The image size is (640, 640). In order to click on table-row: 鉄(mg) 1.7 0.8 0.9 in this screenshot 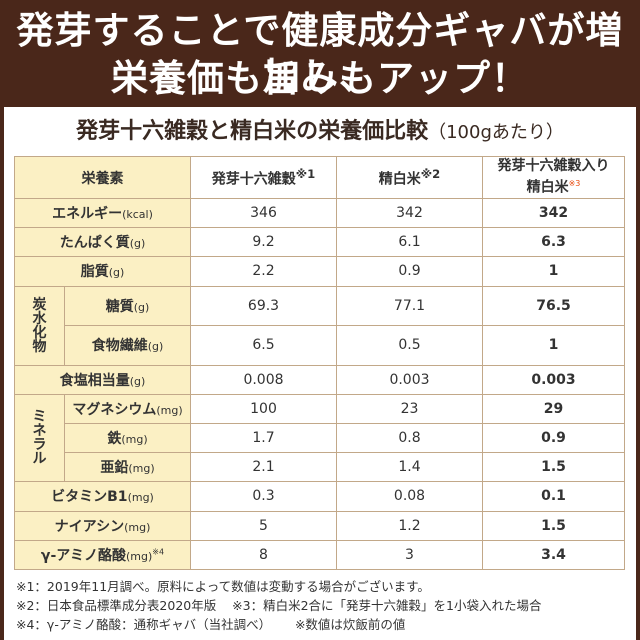, I will do `click(320, 438)`.